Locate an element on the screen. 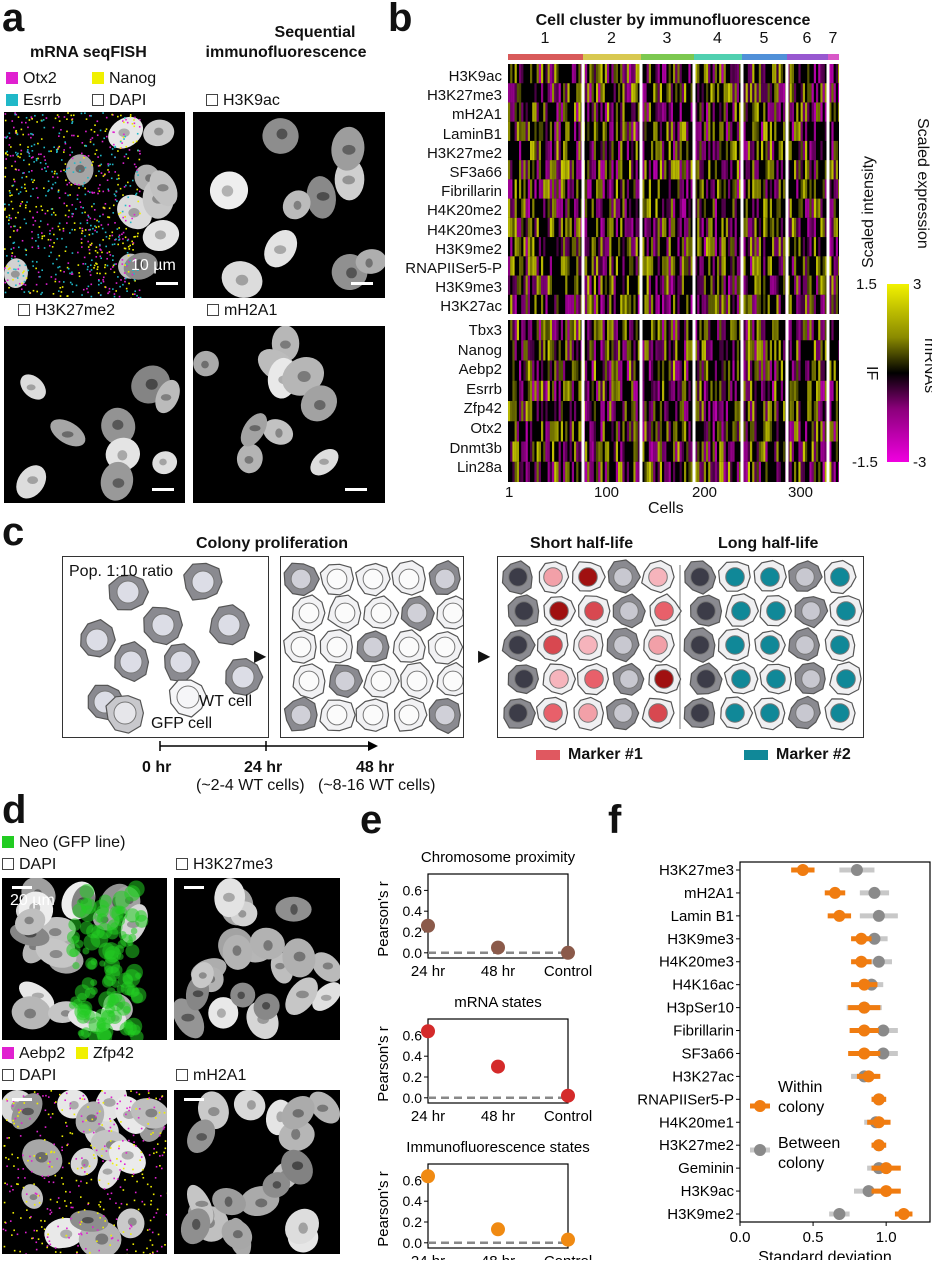 The width and height of the screenshot is (932, 1265). y-axis-label: Pearson's r is located at coordinates (383, 1063).